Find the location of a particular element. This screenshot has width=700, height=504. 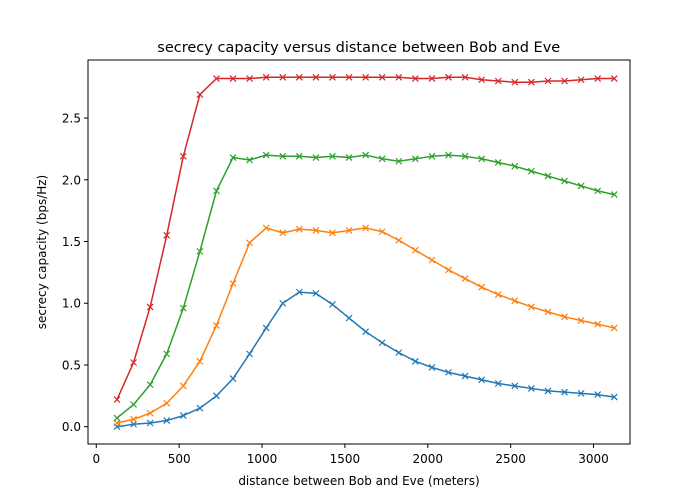

x-tick-label: 2500 is located at coordinates (510, 459).